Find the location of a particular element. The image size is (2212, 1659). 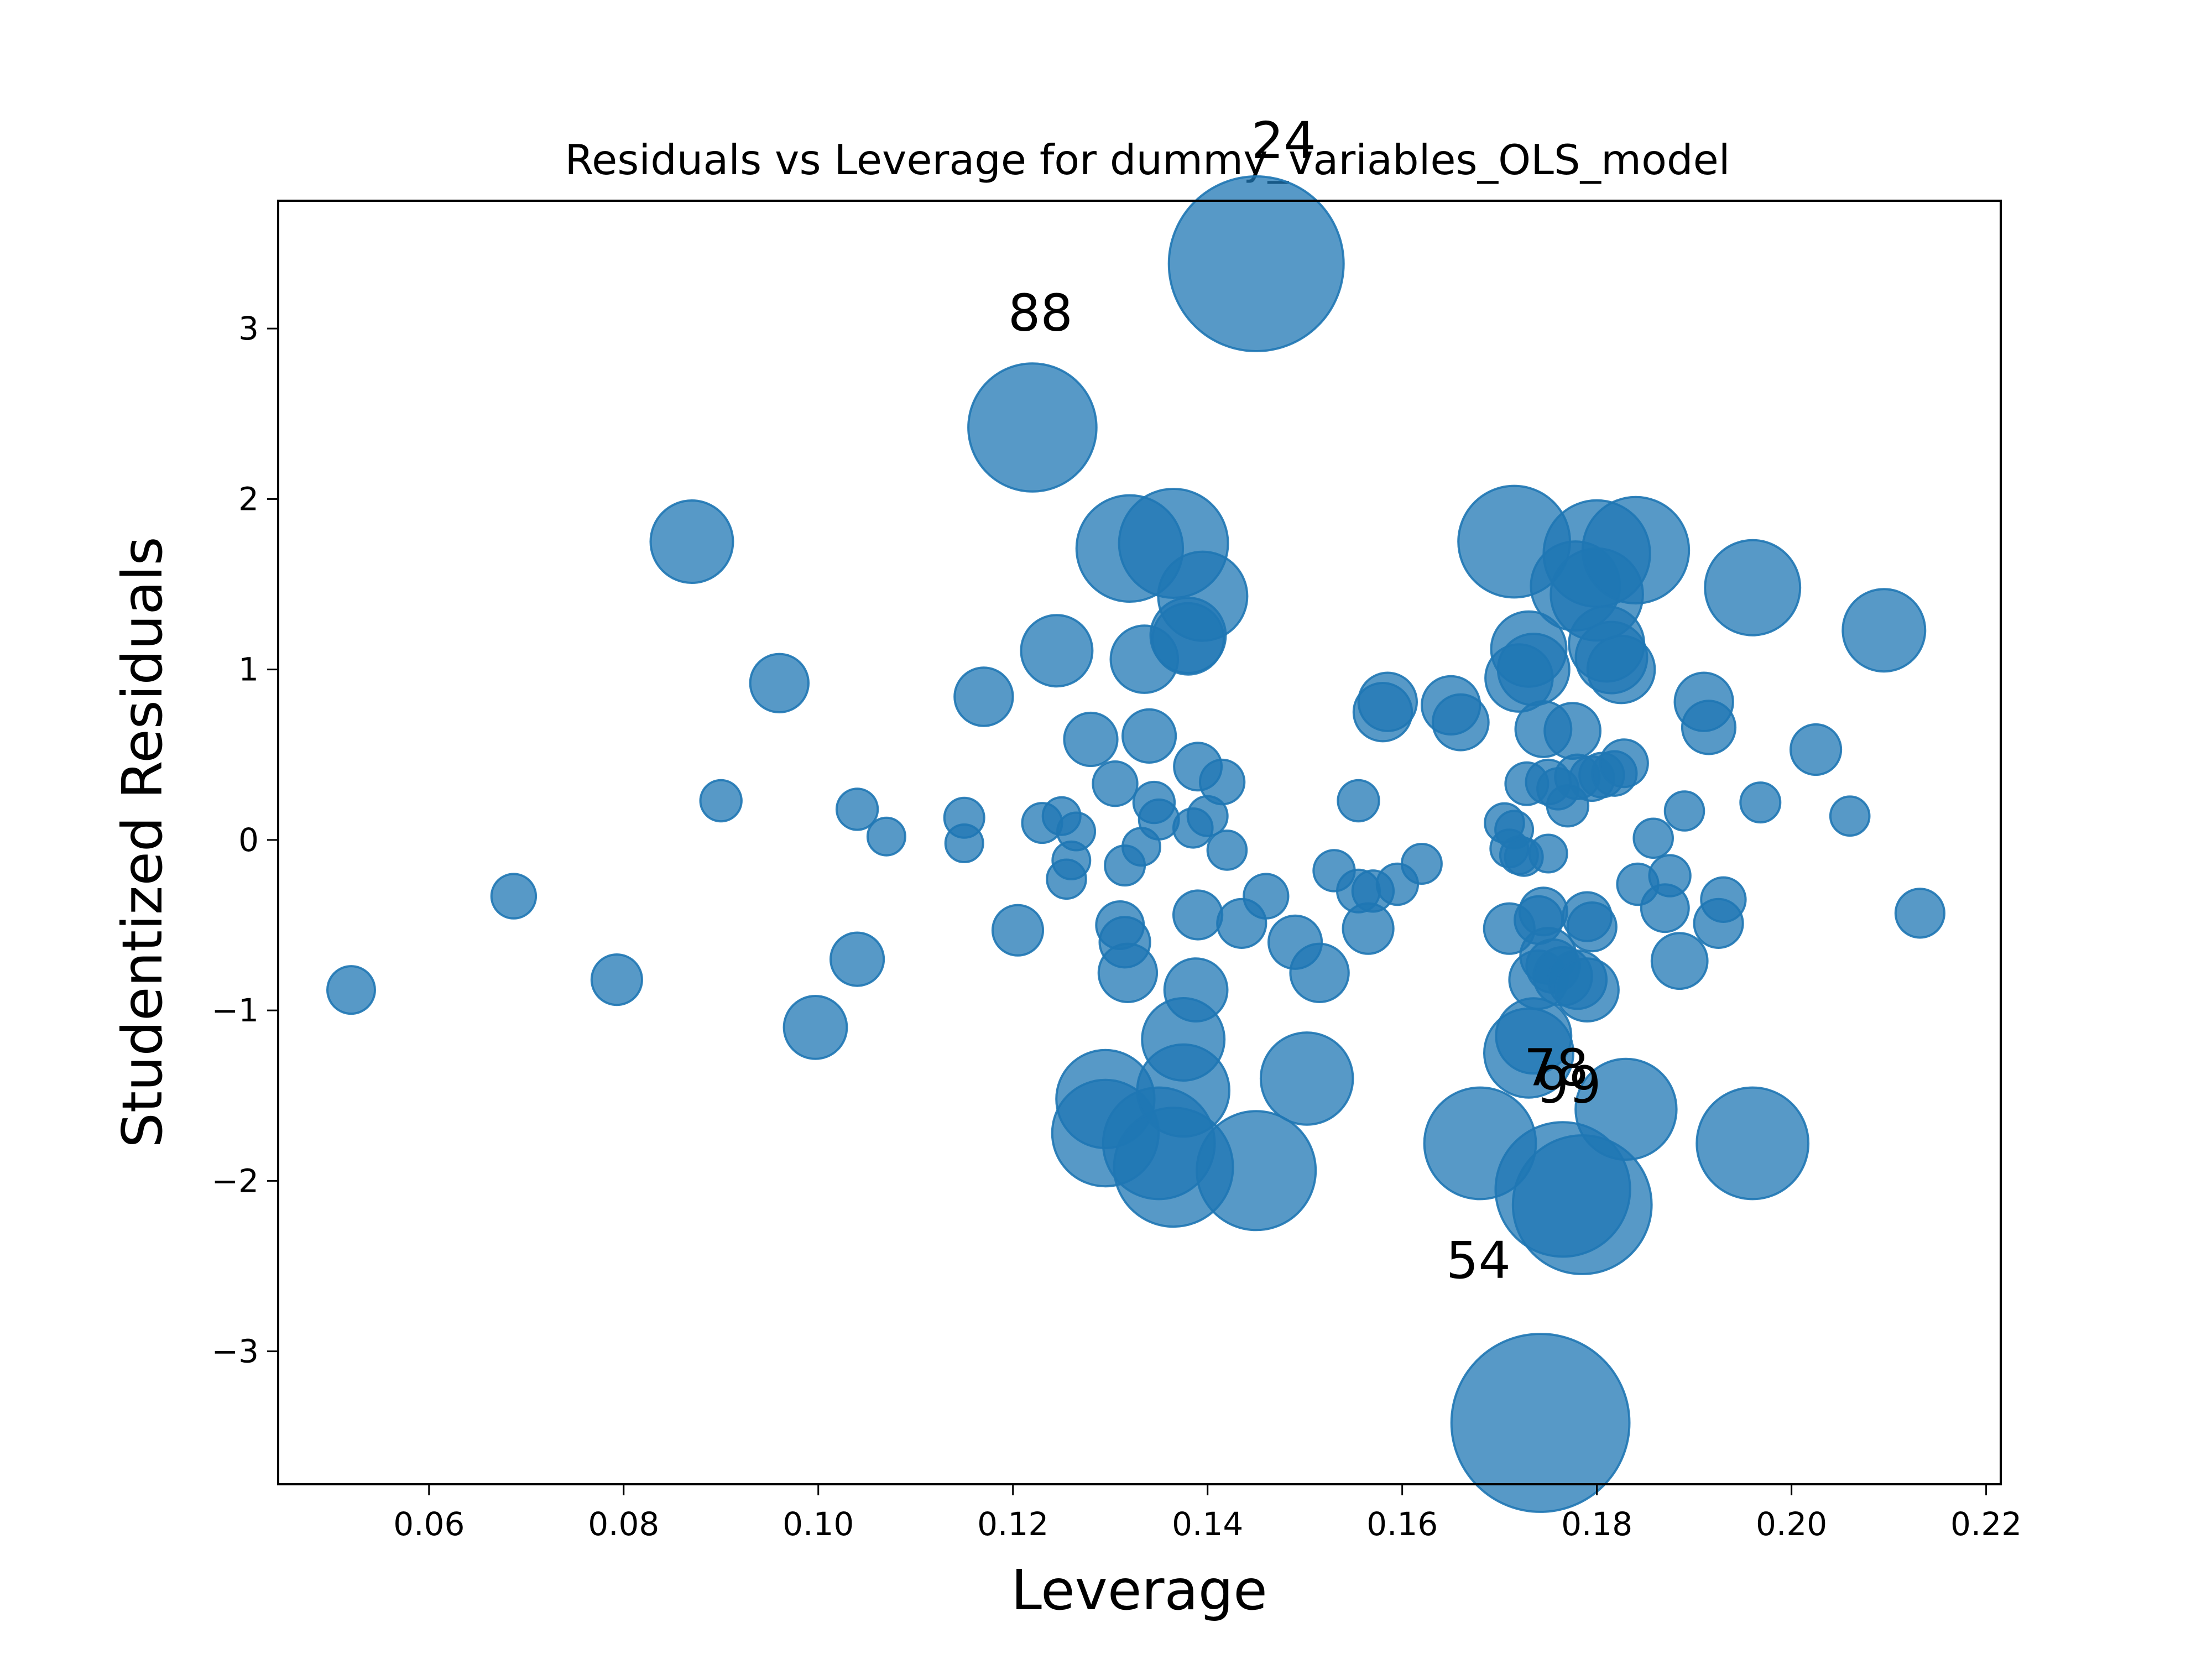

x-axis: 0.06 0.08 0.10 0.12 0.14 0.16 0.18 0.20 0.22 is located at coordinates (1207, 1514).